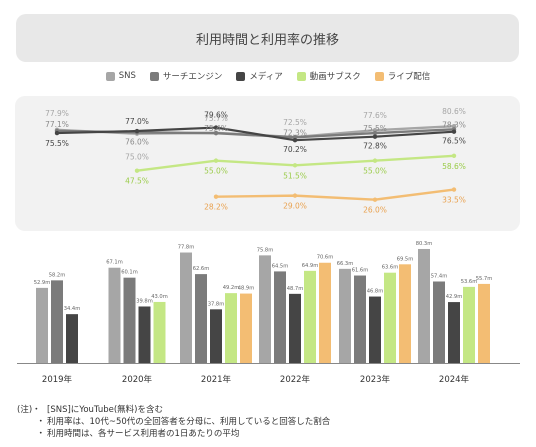  What do you see at coordinates (295, 122) in the screenshot?
I see `line-value-label-sns: 72.5%` at bounding box center [295, 122].